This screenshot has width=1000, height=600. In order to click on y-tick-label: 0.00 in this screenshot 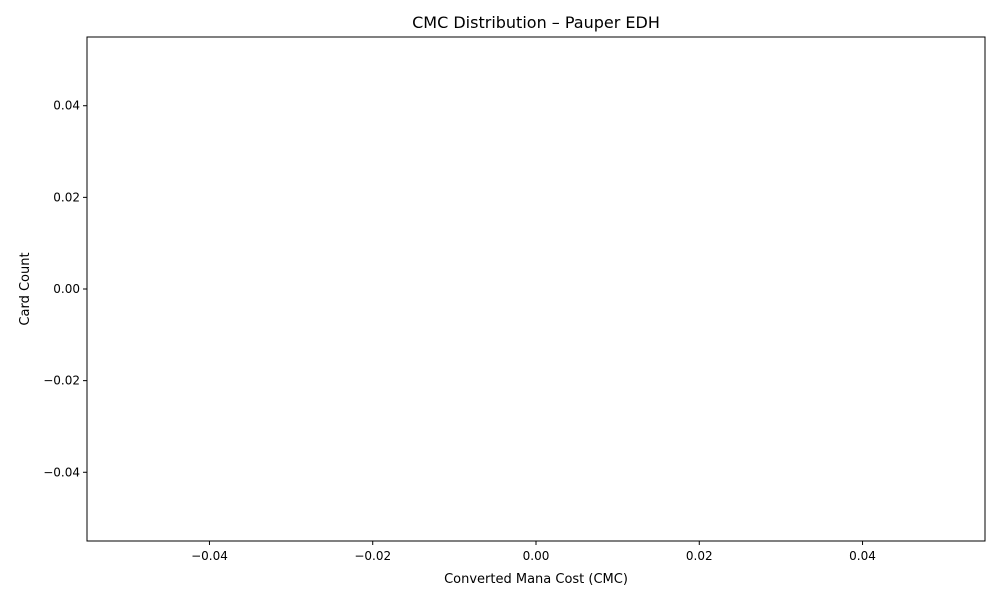, I will do `click(66, 289)`.